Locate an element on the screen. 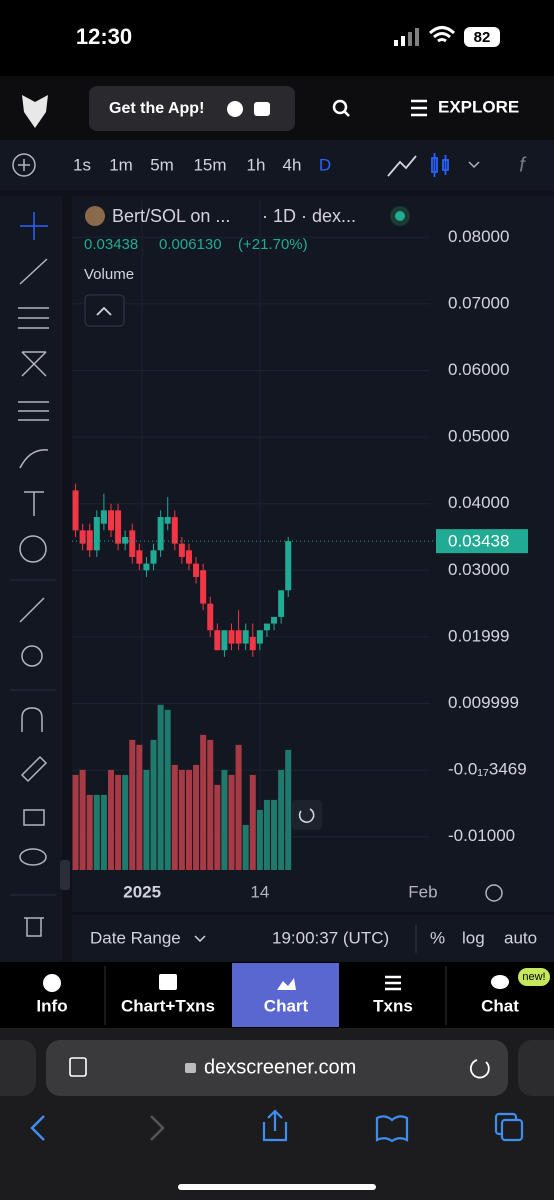 This screenshot has width=554, height=1200. date-range: Date Range is located at coordinates (135, 937).